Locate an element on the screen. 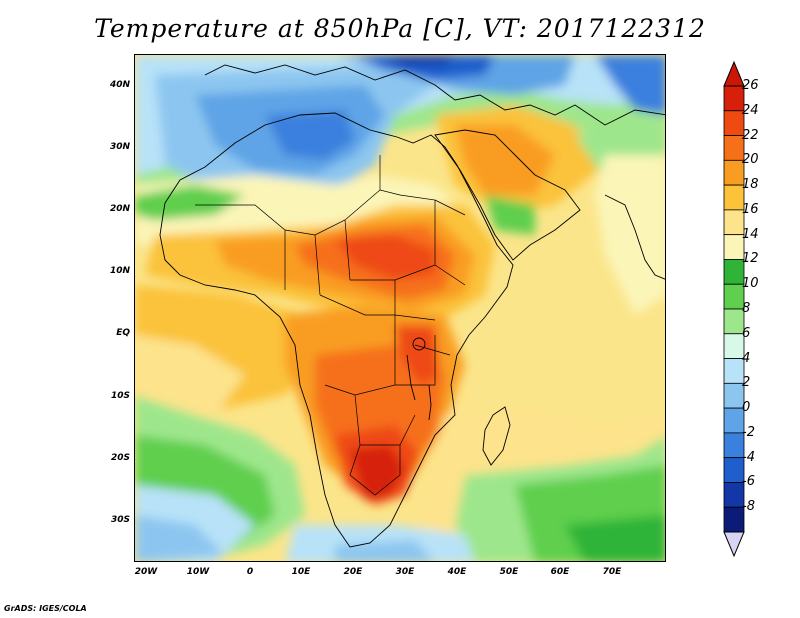 The height and width of the screenshot is (618, 800). india-coastline is located at coordinates (634, 237).